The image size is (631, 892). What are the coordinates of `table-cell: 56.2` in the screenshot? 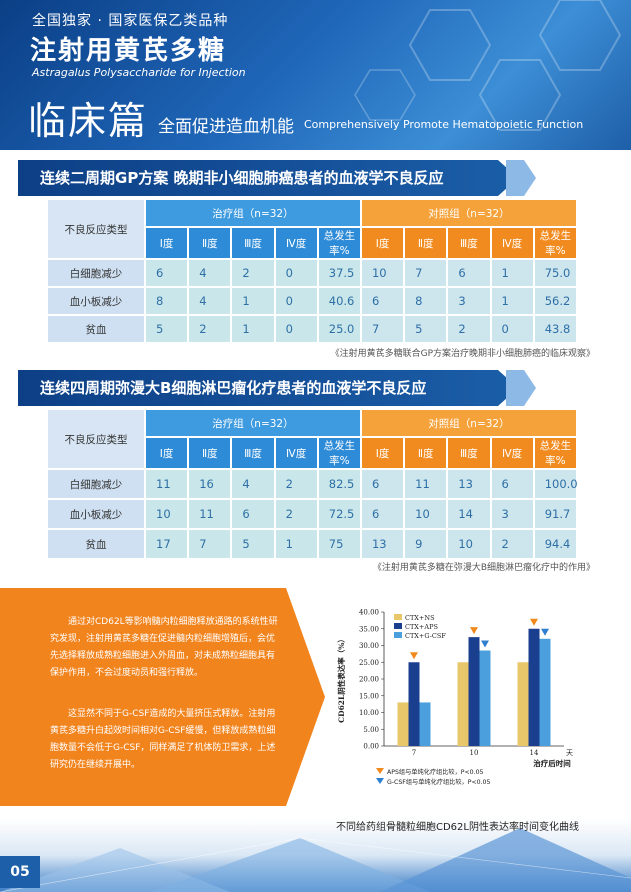 It's located at (555, 301).